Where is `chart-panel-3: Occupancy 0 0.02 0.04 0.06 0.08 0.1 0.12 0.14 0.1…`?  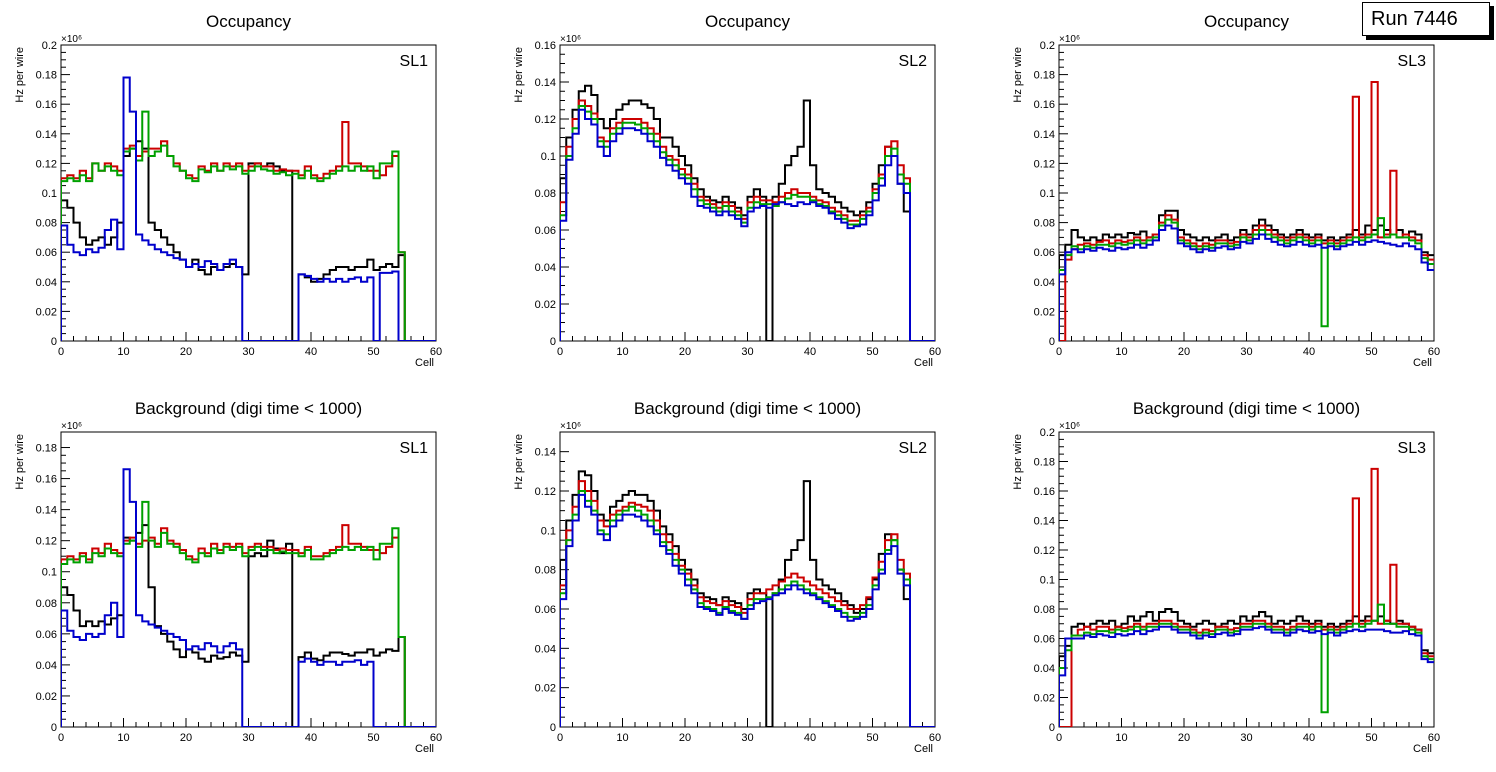
chart-panel-3: Occupancy 0 0.02 0.04 0.06 0.08 0.1 0.12 0.14 0.1… is located at coordinates (1226, 190).